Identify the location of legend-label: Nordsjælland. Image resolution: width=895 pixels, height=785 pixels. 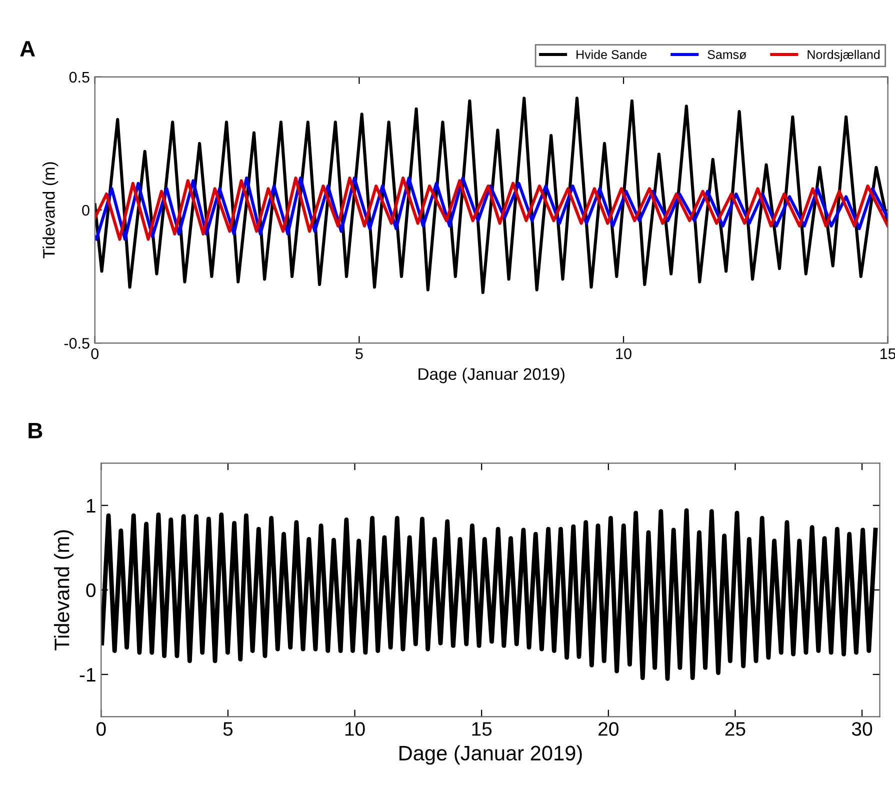
(844, 56).